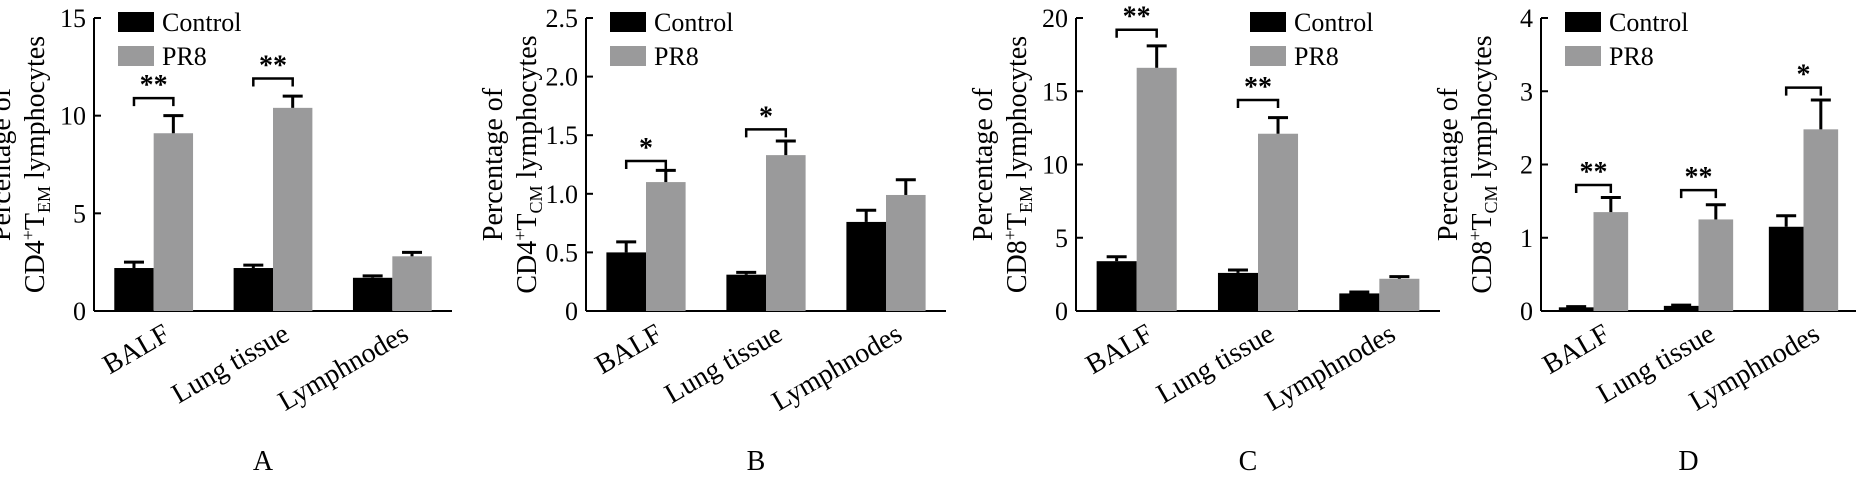  What do you see at coordinates (562, 194) in the screenshot?
I see `y-tick-label: 1.0` at bounding box center [562, 194].